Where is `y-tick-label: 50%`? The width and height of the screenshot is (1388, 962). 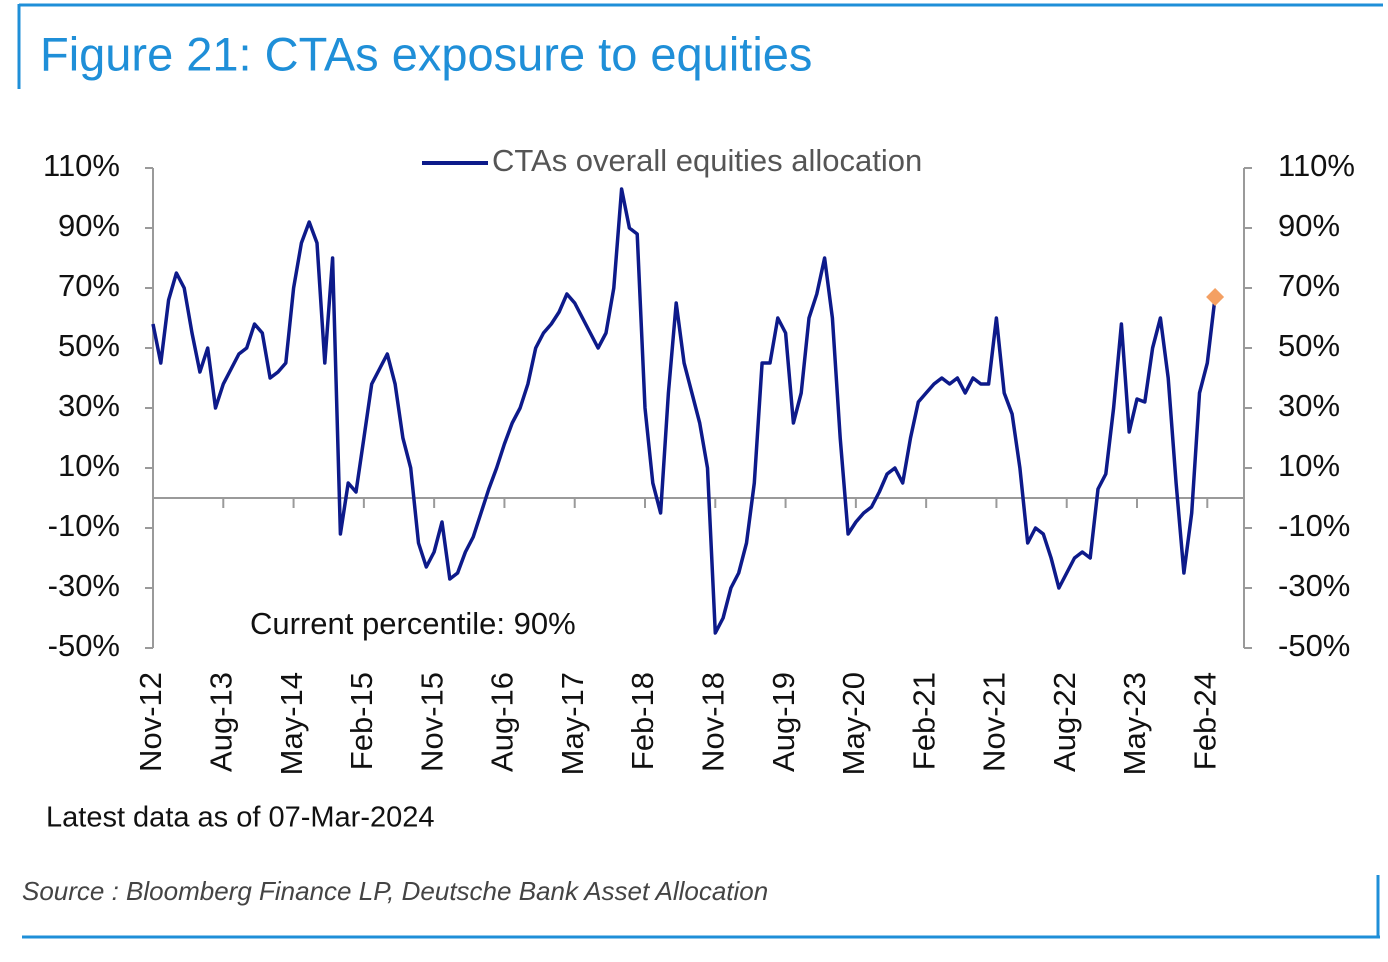
y-tick-label: 50% is located at coordinates (89, 345).